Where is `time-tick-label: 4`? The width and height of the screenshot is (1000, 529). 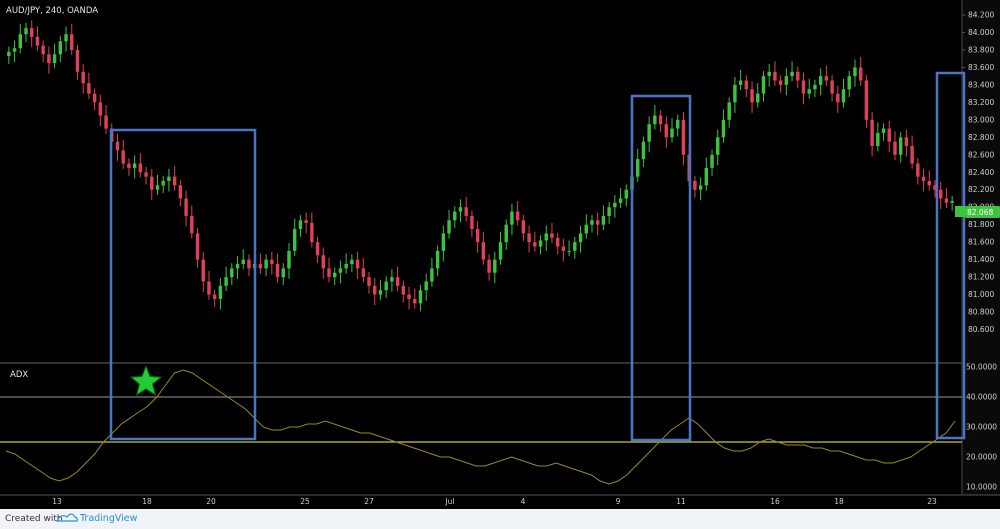
time-tick-label: 4 is located at coordinates (523, 501).